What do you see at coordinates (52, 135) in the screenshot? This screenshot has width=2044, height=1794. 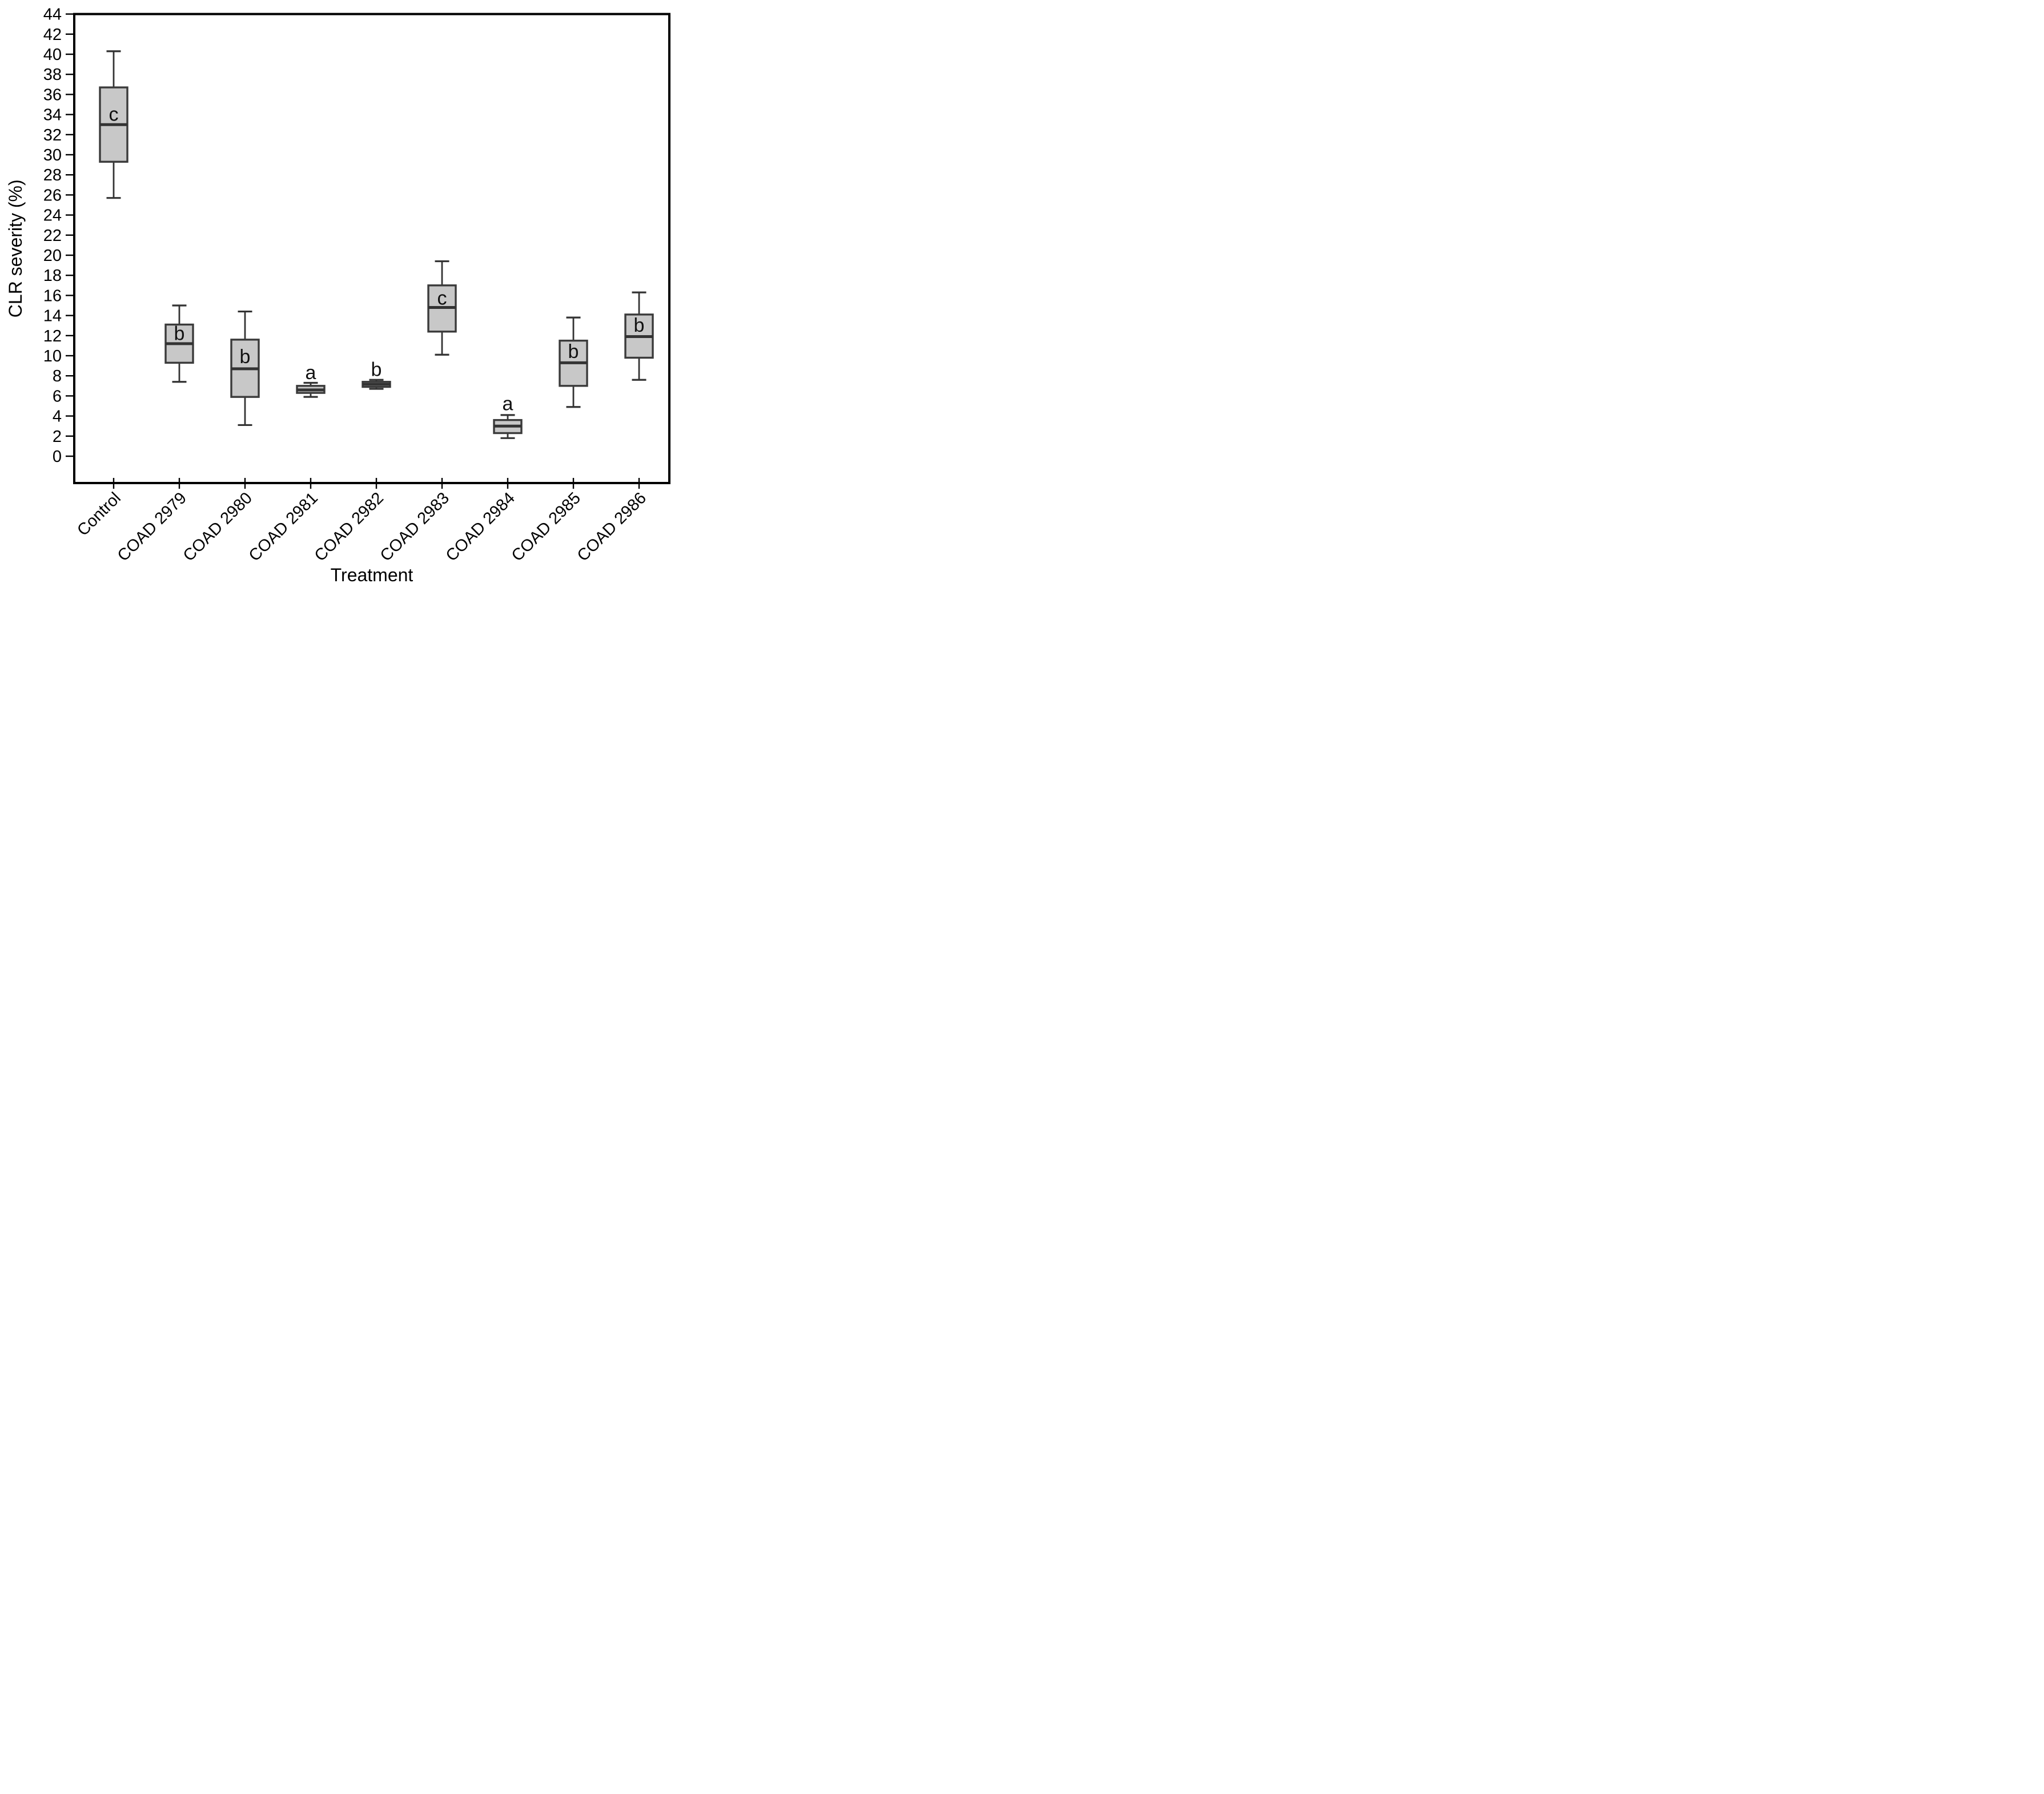 I see `y-tick-label: 32` at bounding box center [52, 135].